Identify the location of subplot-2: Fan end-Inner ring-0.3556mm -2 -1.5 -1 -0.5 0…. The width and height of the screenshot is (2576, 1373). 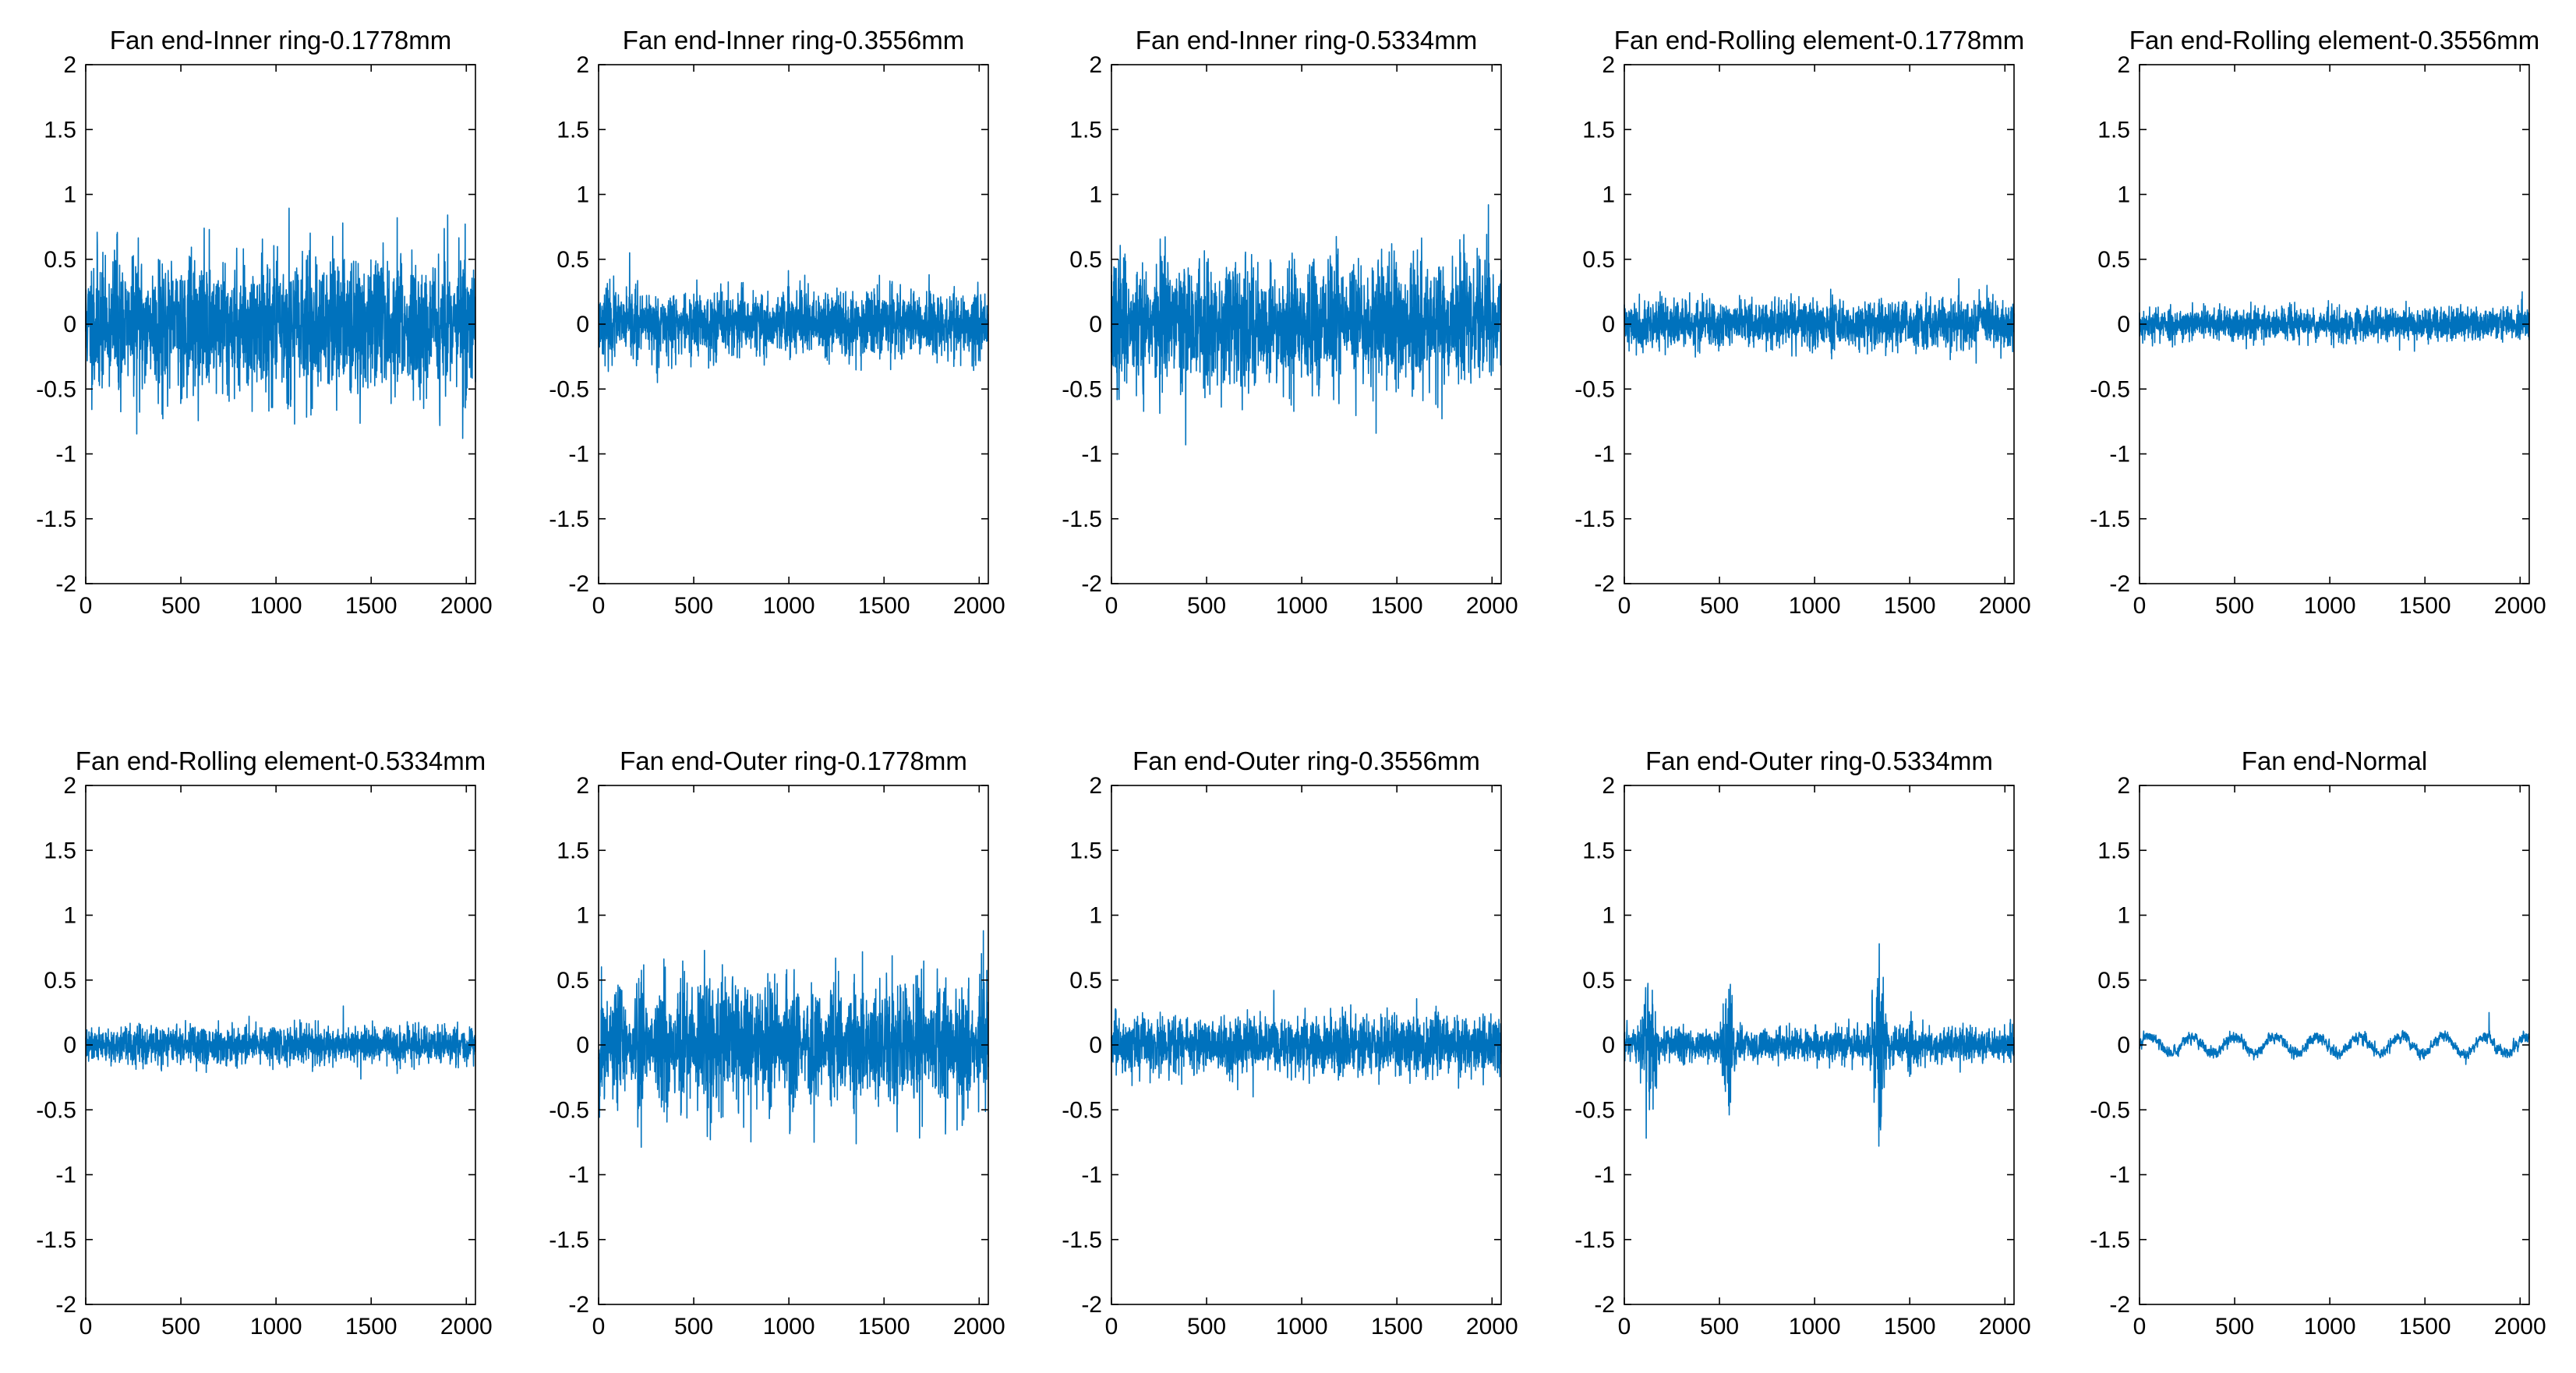
(777, 322).